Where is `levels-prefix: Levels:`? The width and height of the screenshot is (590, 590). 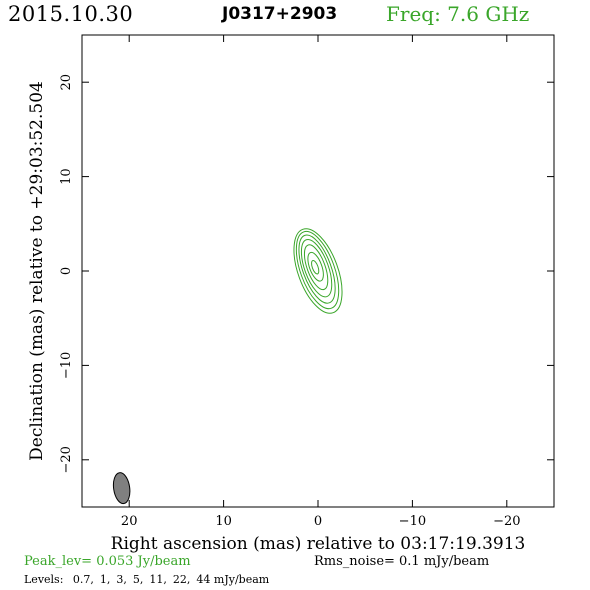
levels-prefix: Levels: is located at coordinates (44, 579).